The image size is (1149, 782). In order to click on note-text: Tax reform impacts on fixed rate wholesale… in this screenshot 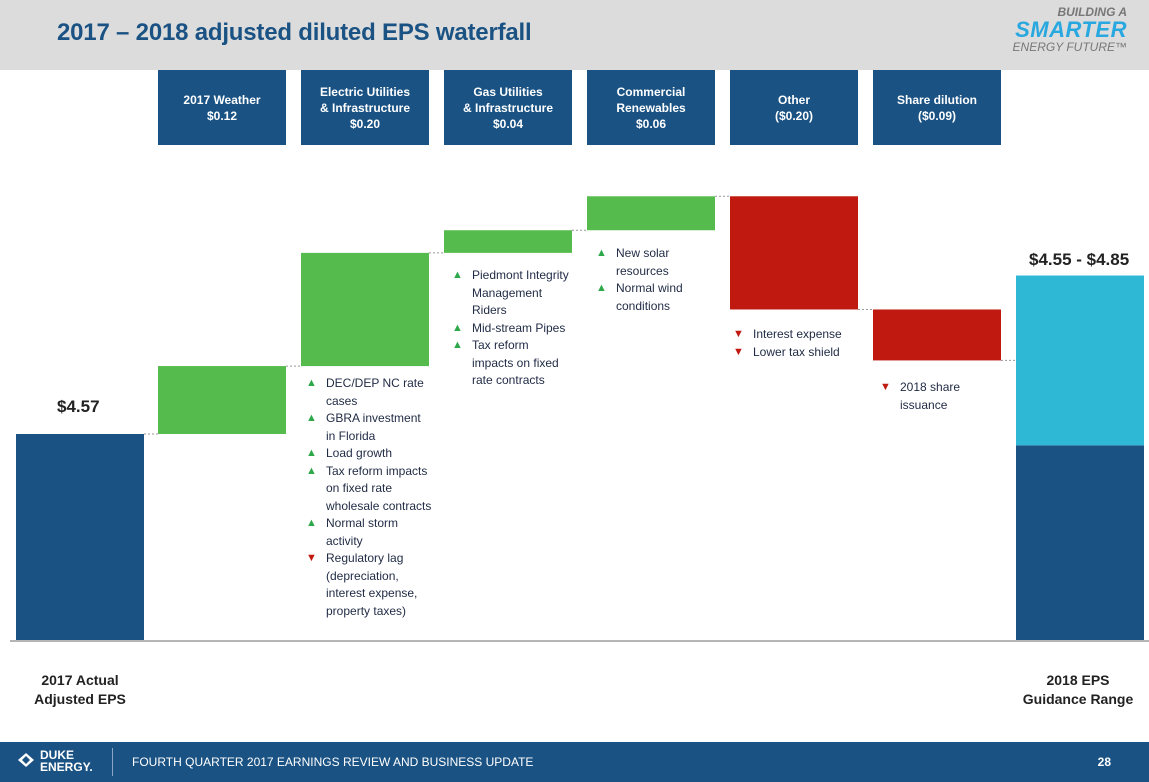, I will do `click(378, 489)`.